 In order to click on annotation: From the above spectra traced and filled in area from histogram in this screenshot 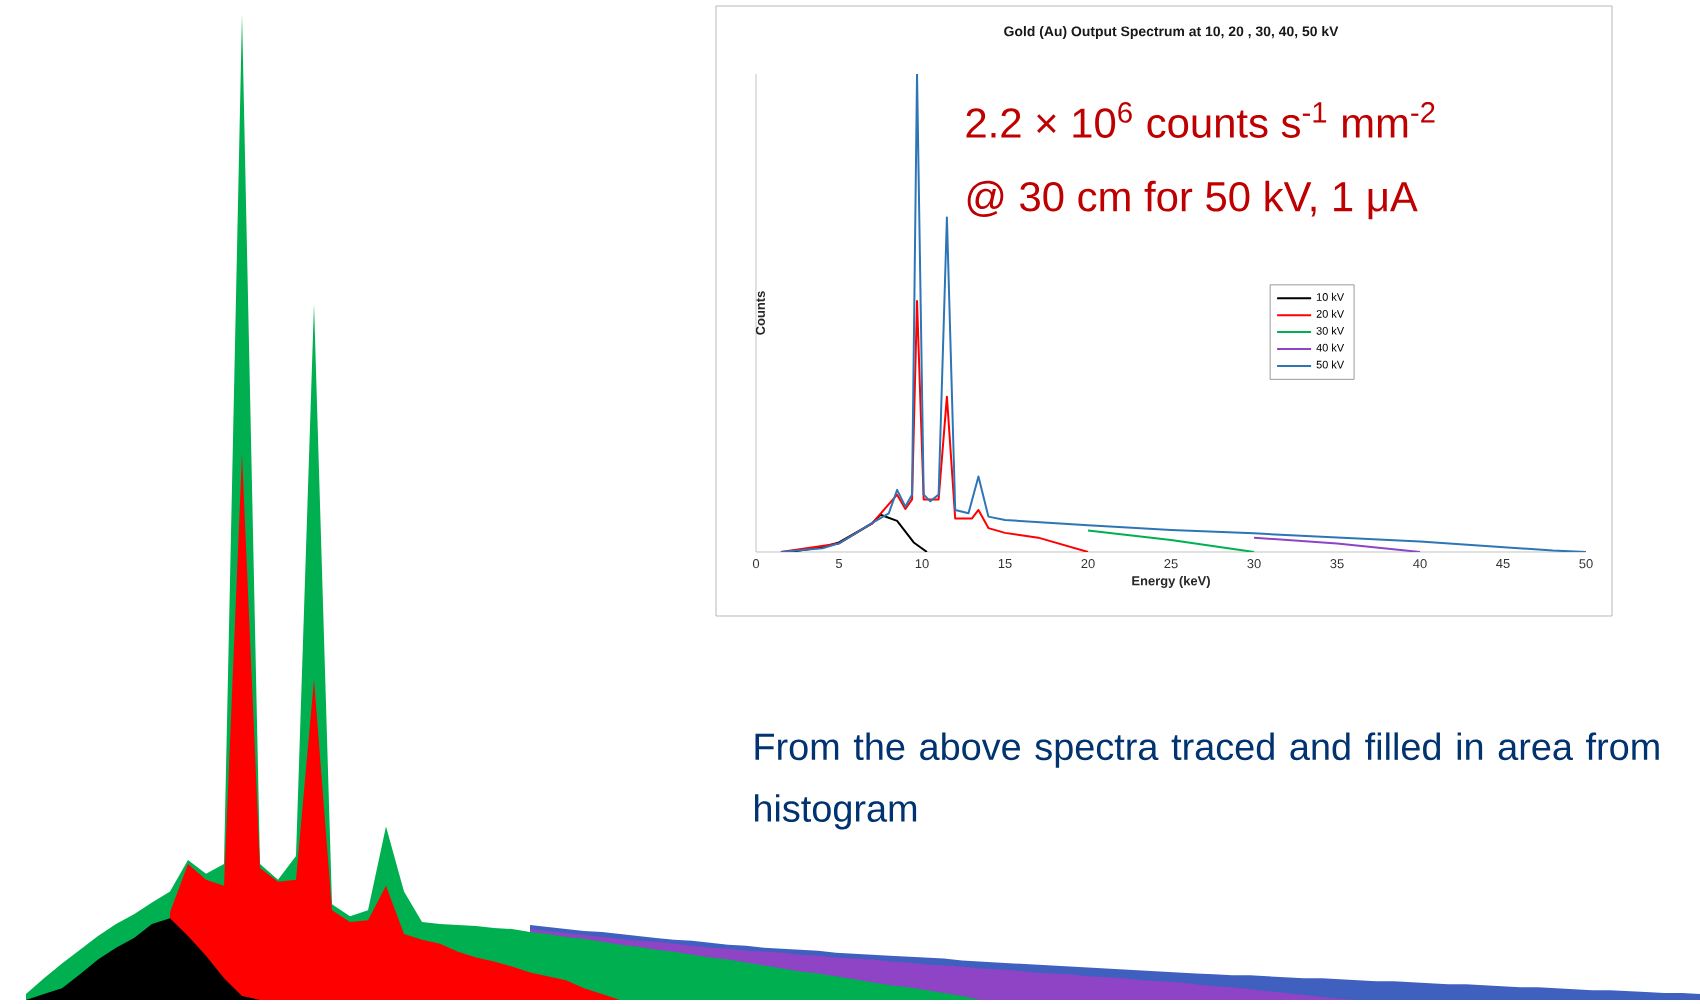, I will do `click(1207, 781)`.